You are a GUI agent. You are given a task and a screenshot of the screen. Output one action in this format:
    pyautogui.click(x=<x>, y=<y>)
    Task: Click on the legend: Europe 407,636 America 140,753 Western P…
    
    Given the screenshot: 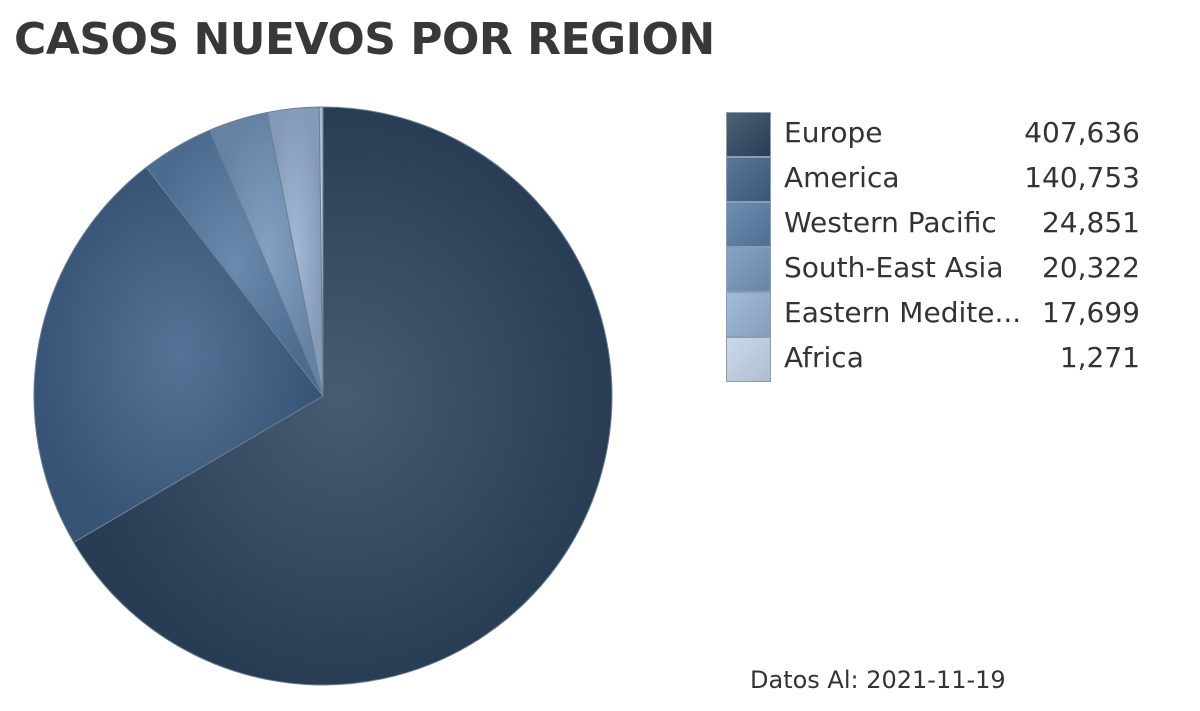 What is the action you would take?
    pyautogui.click(x=936, y=247)
    